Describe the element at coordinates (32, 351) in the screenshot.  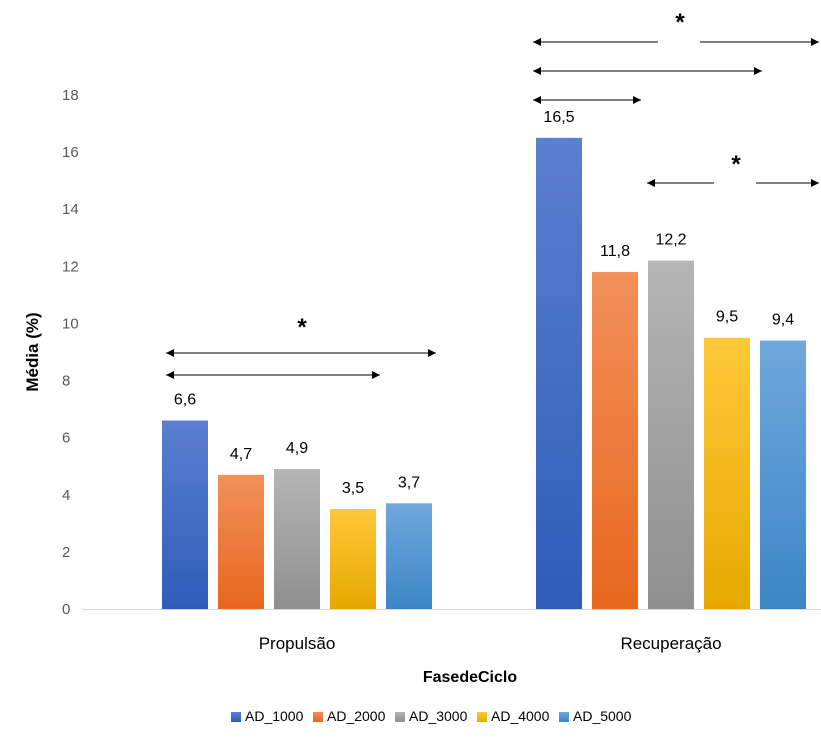
I see `y-axis-title: Média (%)` at that location.